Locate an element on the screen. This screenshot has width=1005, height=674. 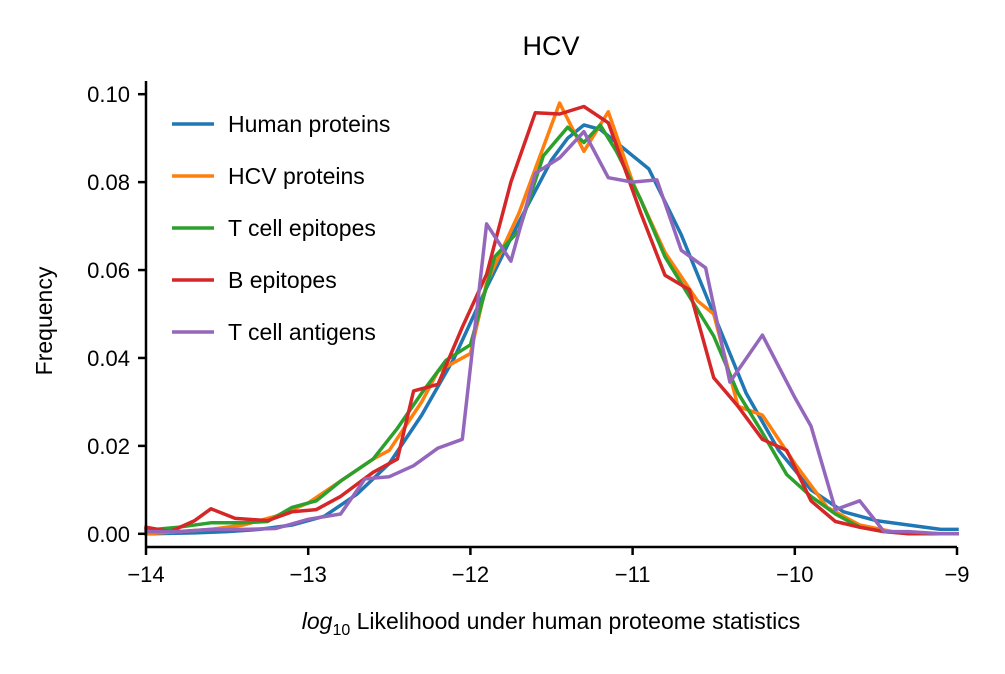
x-axis-title-subscript: 10 is located at coordinates (341, 630).